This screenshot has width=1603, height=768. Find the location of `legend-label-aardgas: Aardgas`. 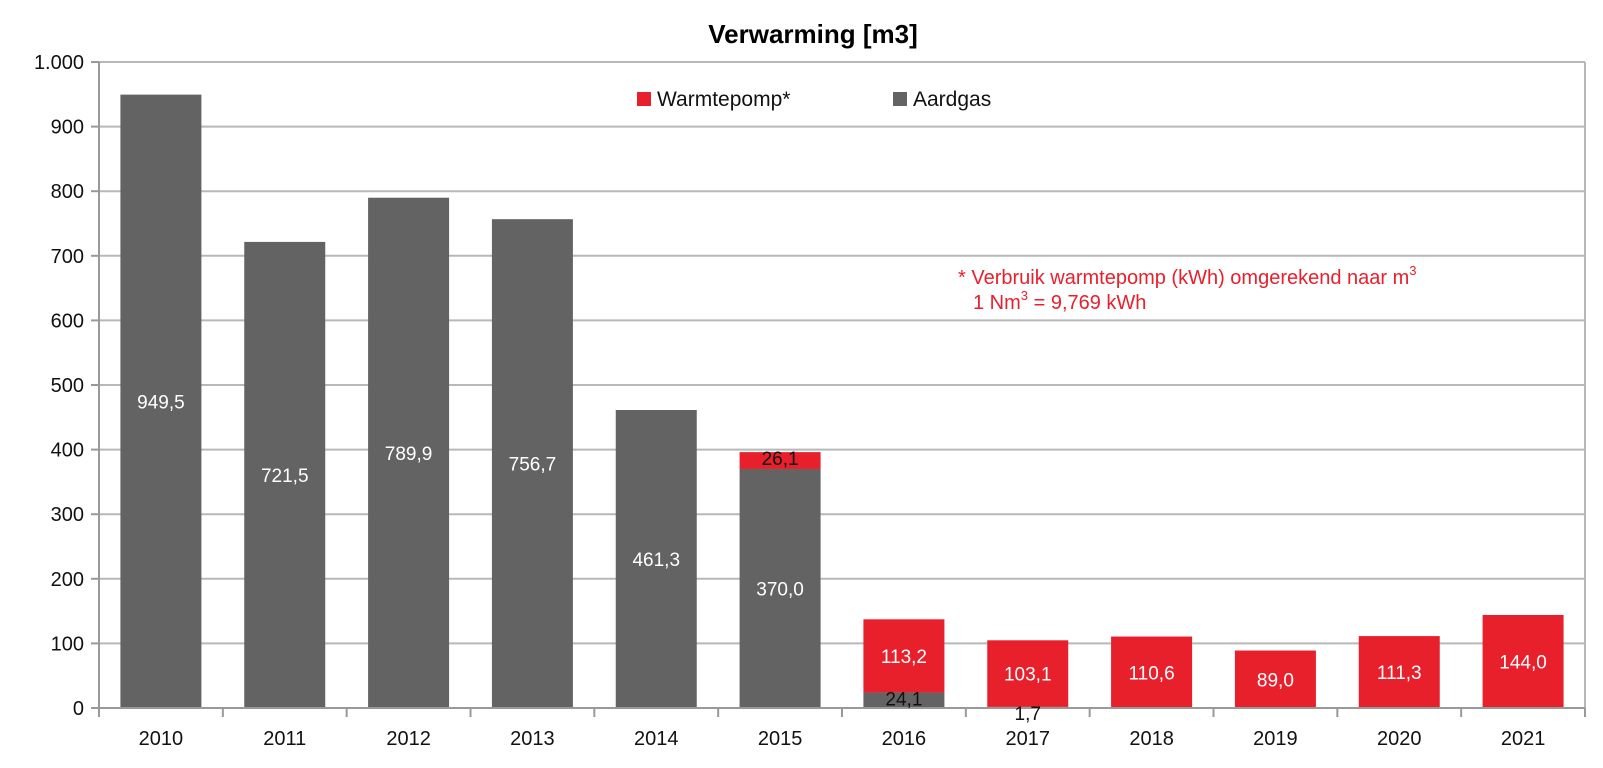

legend-label-aardgas: Aardgas is located at coordinates (952, 99).